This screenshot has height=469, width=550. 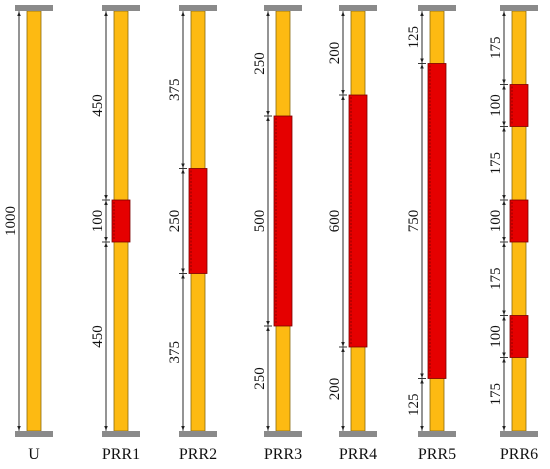 I want to click on specimen-label: PRR4, so click(x=358, y=454).